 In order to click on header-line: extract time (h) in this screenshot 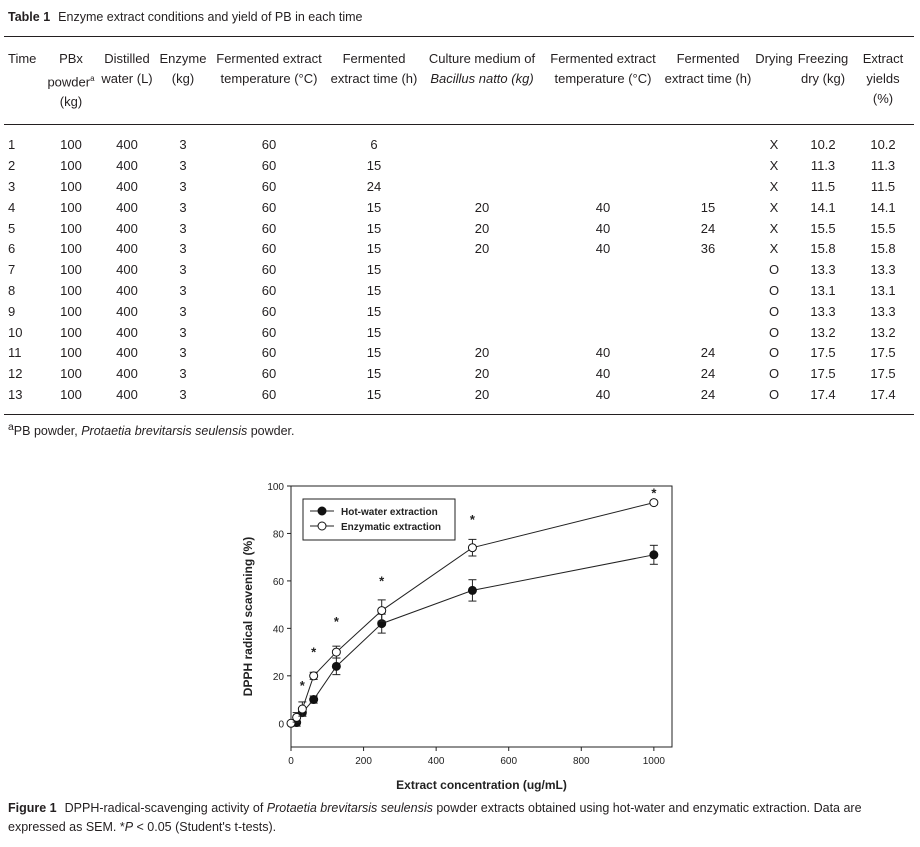, I will do `click(374, 78)`.